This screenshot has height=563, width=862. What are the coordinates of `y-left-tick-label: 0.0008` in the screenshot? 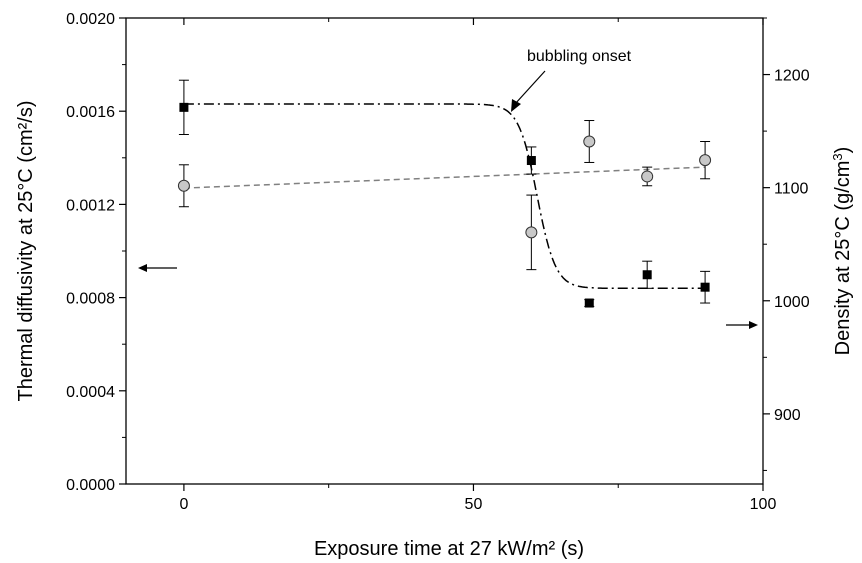 It's located at (90, 299).